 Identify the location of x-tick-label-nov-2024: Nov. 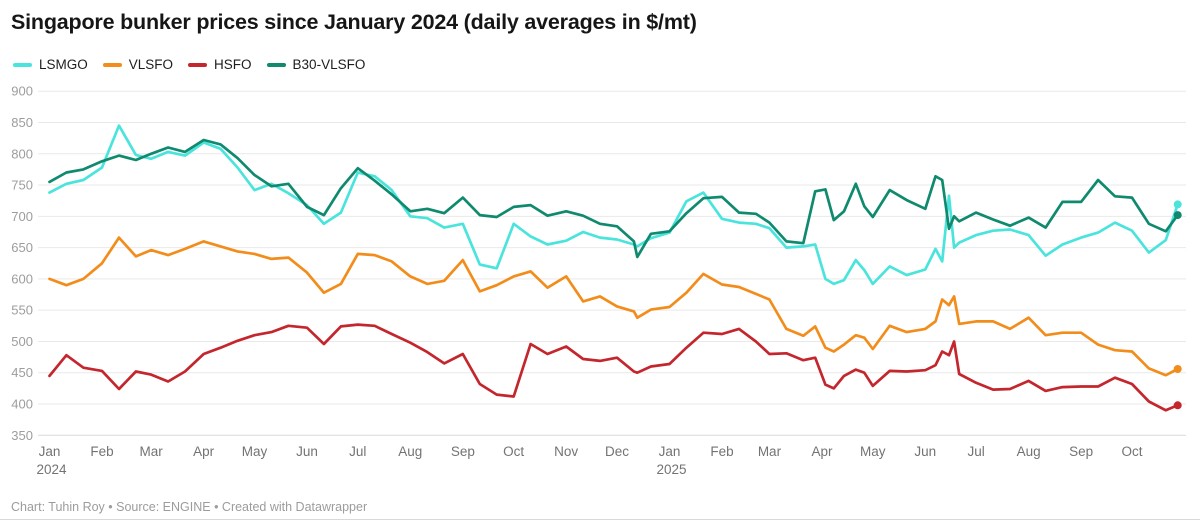
(566, 451).